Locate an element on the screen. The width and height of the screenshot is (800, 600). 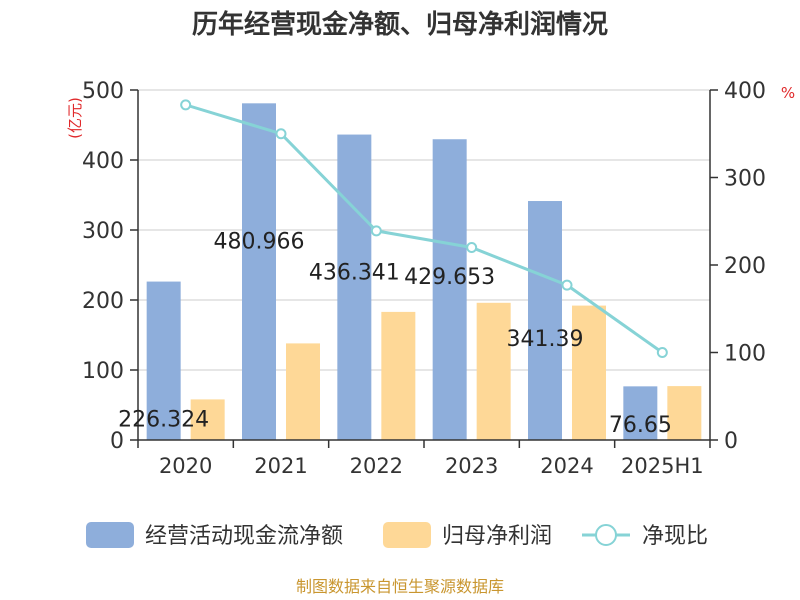
x-tick-label: 2024 is located at coordinates (566, 466).